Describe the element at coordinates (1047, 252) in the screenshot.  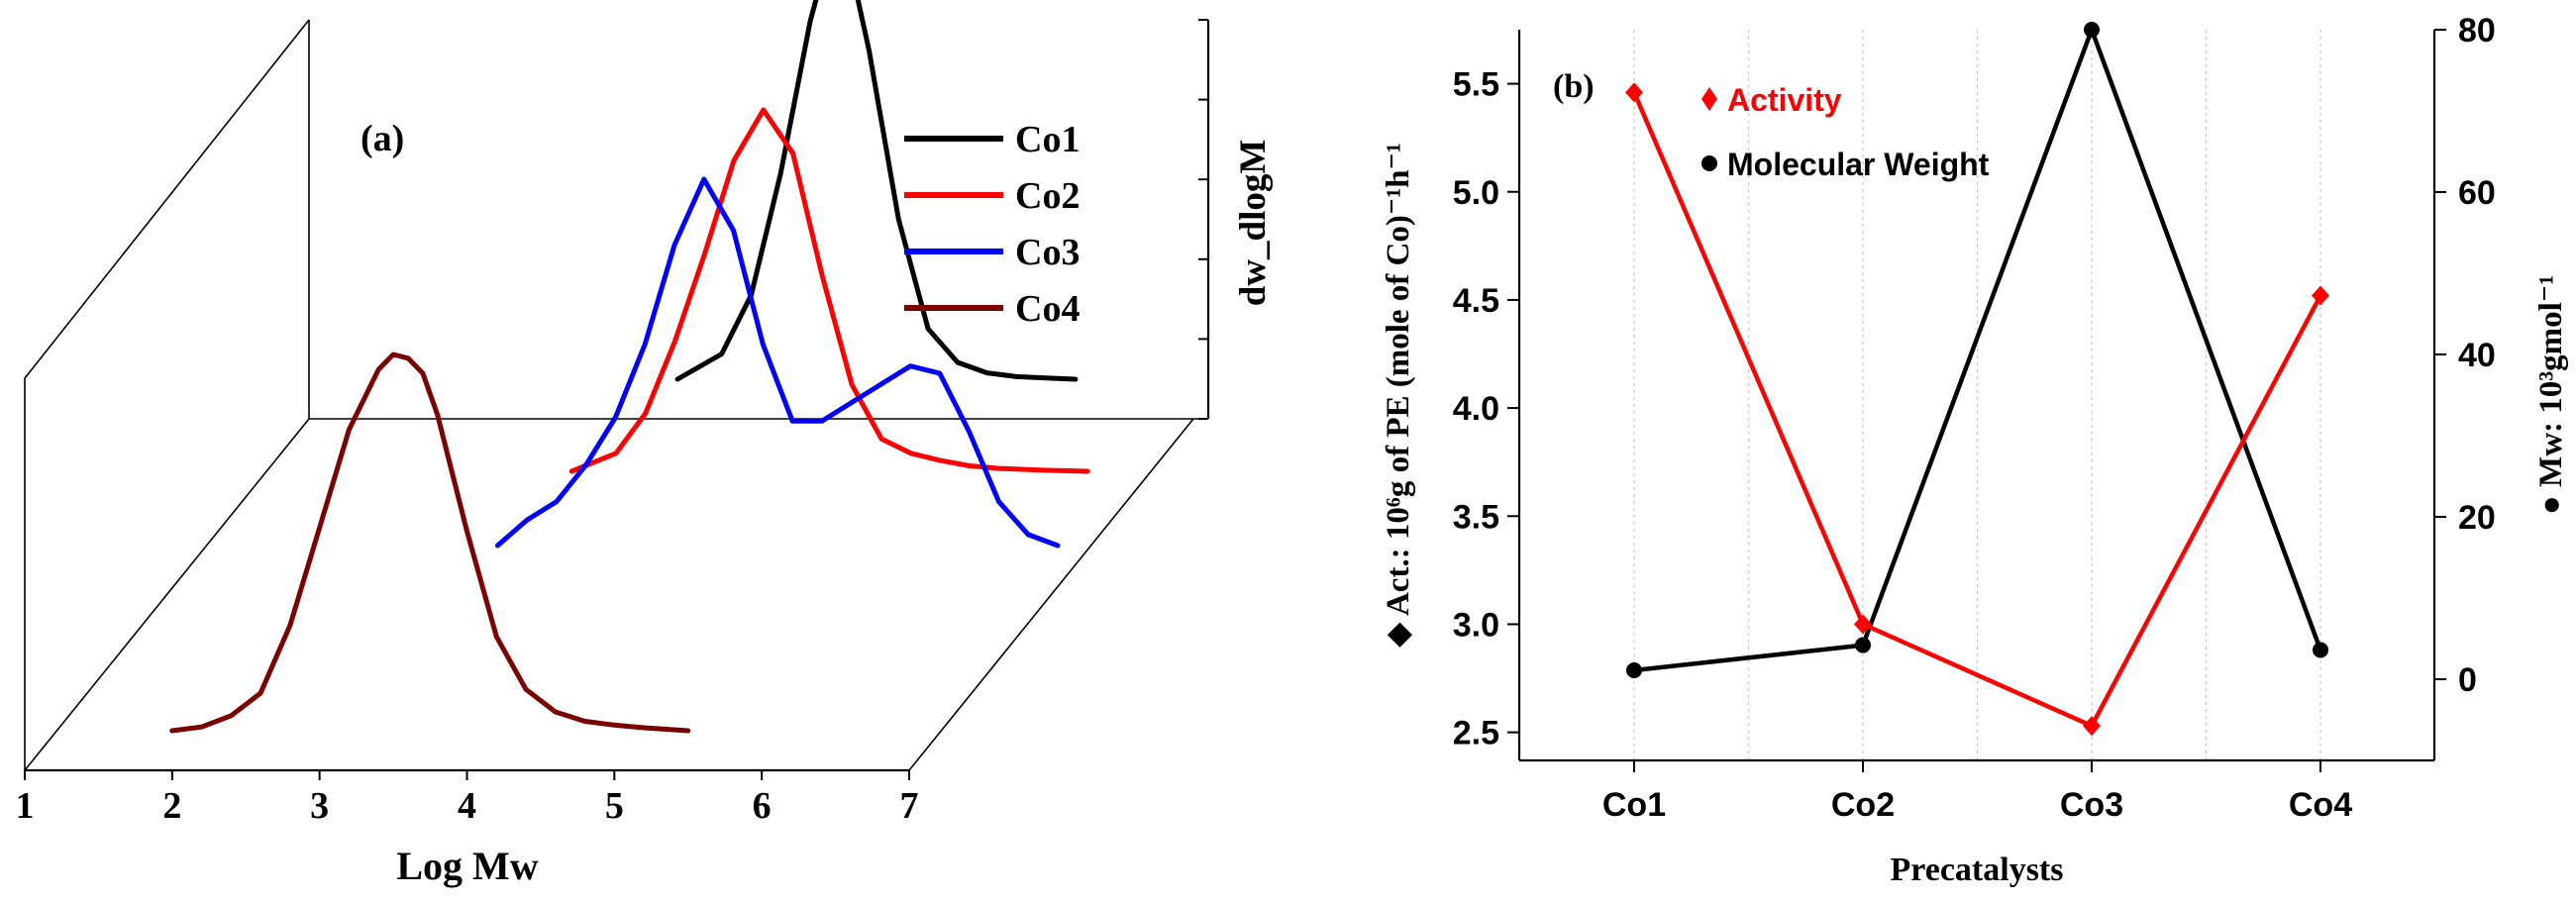
I see `legend-label-co3: Co3` at that location.